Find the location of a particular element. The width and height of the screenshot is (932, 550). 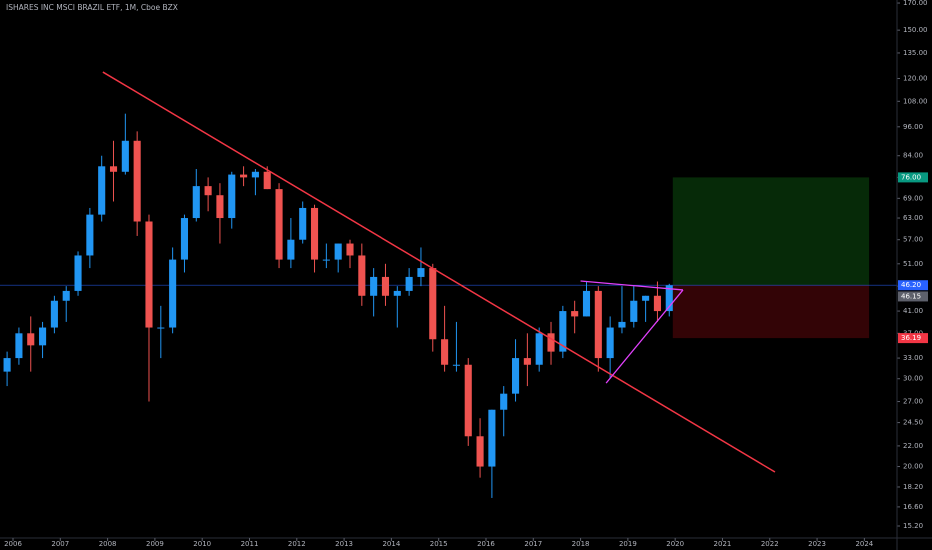

x-tick-label: 2012 is located at coordinates (297, 544).